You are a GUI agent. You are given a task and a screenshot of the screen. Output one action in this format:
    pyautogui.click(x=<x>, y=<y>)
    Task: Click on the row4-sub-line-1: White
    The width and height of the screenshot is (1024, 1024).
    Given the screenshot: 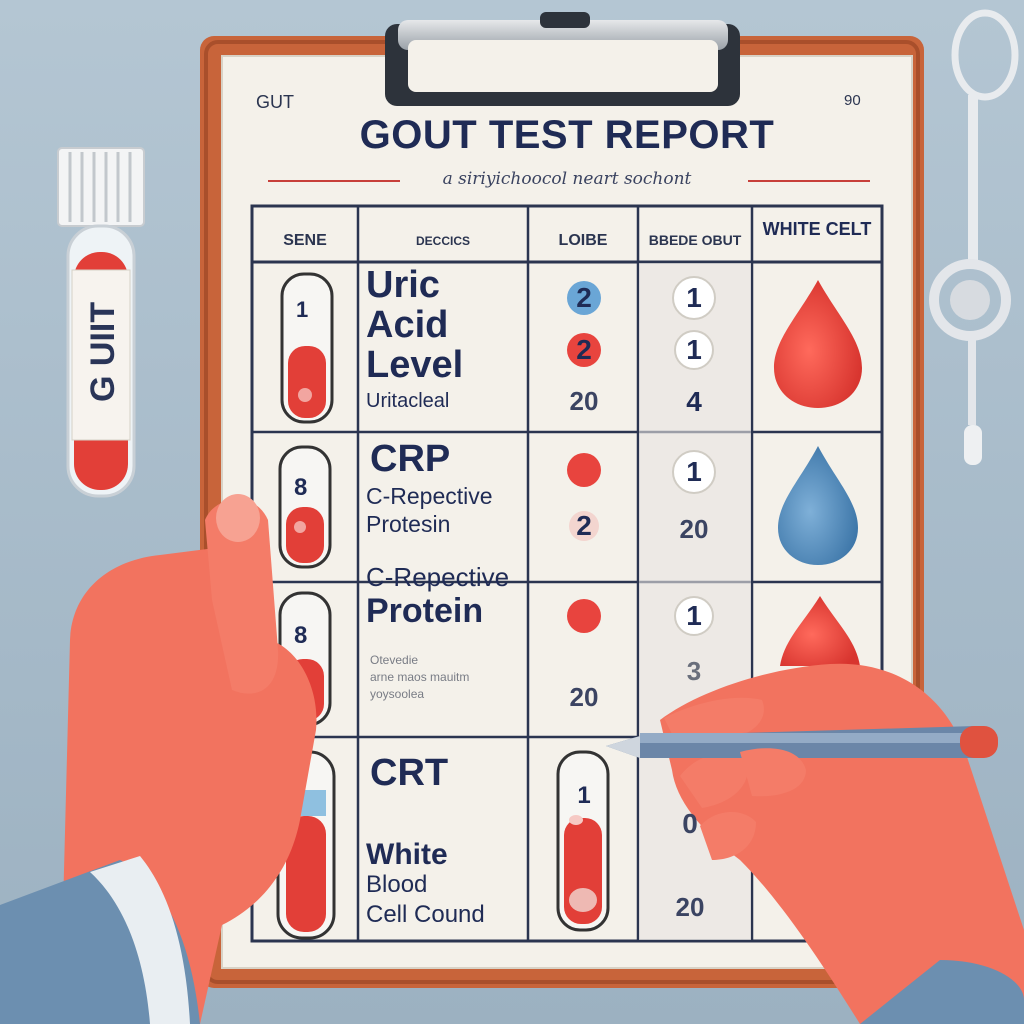 What is the action you would take?
    pyautogui.click(x=407, y=854)
    